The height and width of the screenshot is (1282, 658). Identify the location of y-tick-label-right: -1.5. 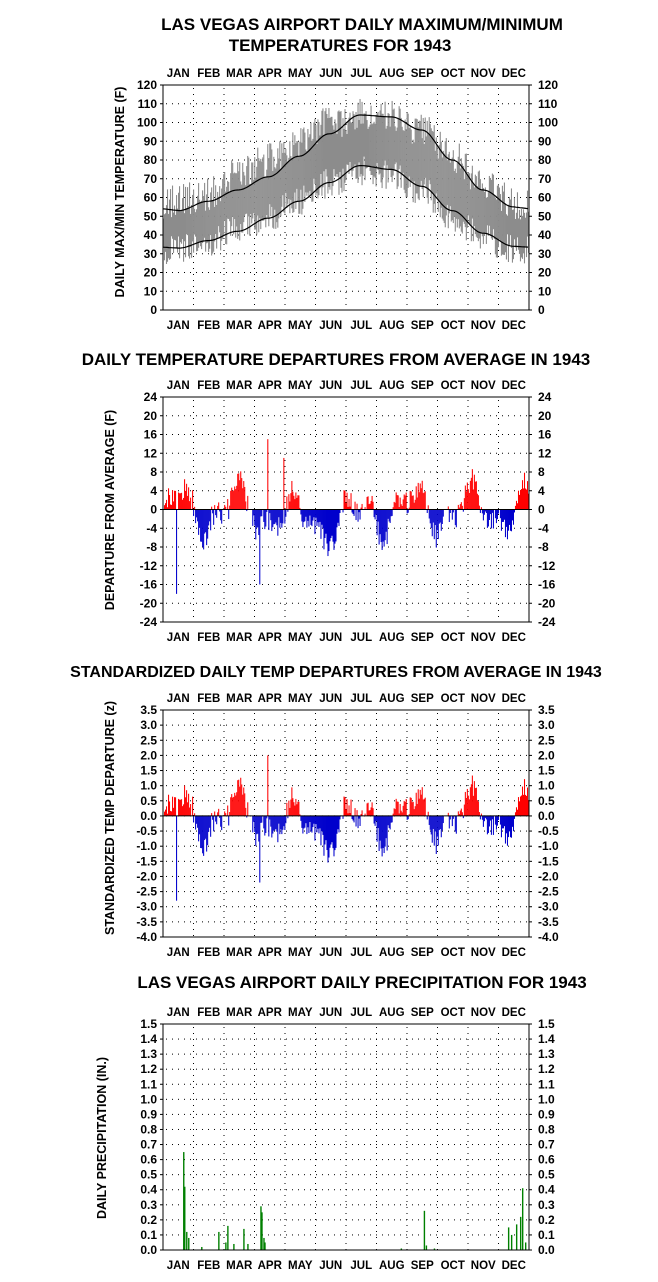
(548, 861).